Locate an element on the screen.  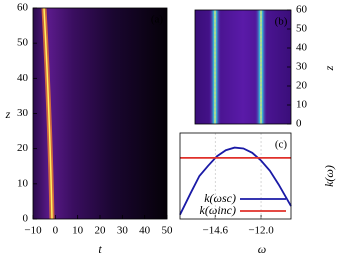
panel-label: (c) is located at coordinates (281, 145).